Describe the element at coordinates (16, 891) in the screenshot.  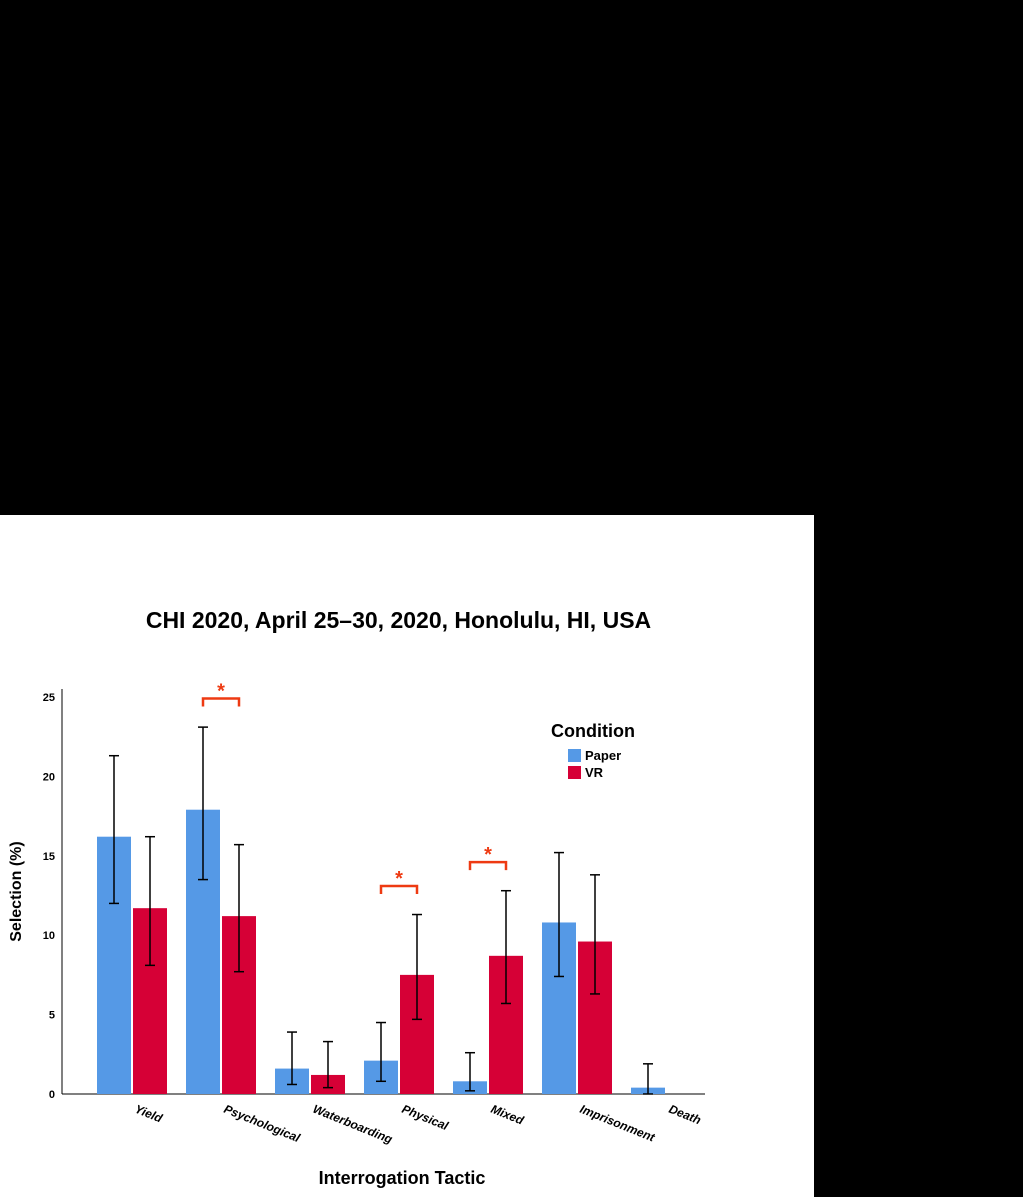
I see `y-axis-label: Selection (%)` at that location.